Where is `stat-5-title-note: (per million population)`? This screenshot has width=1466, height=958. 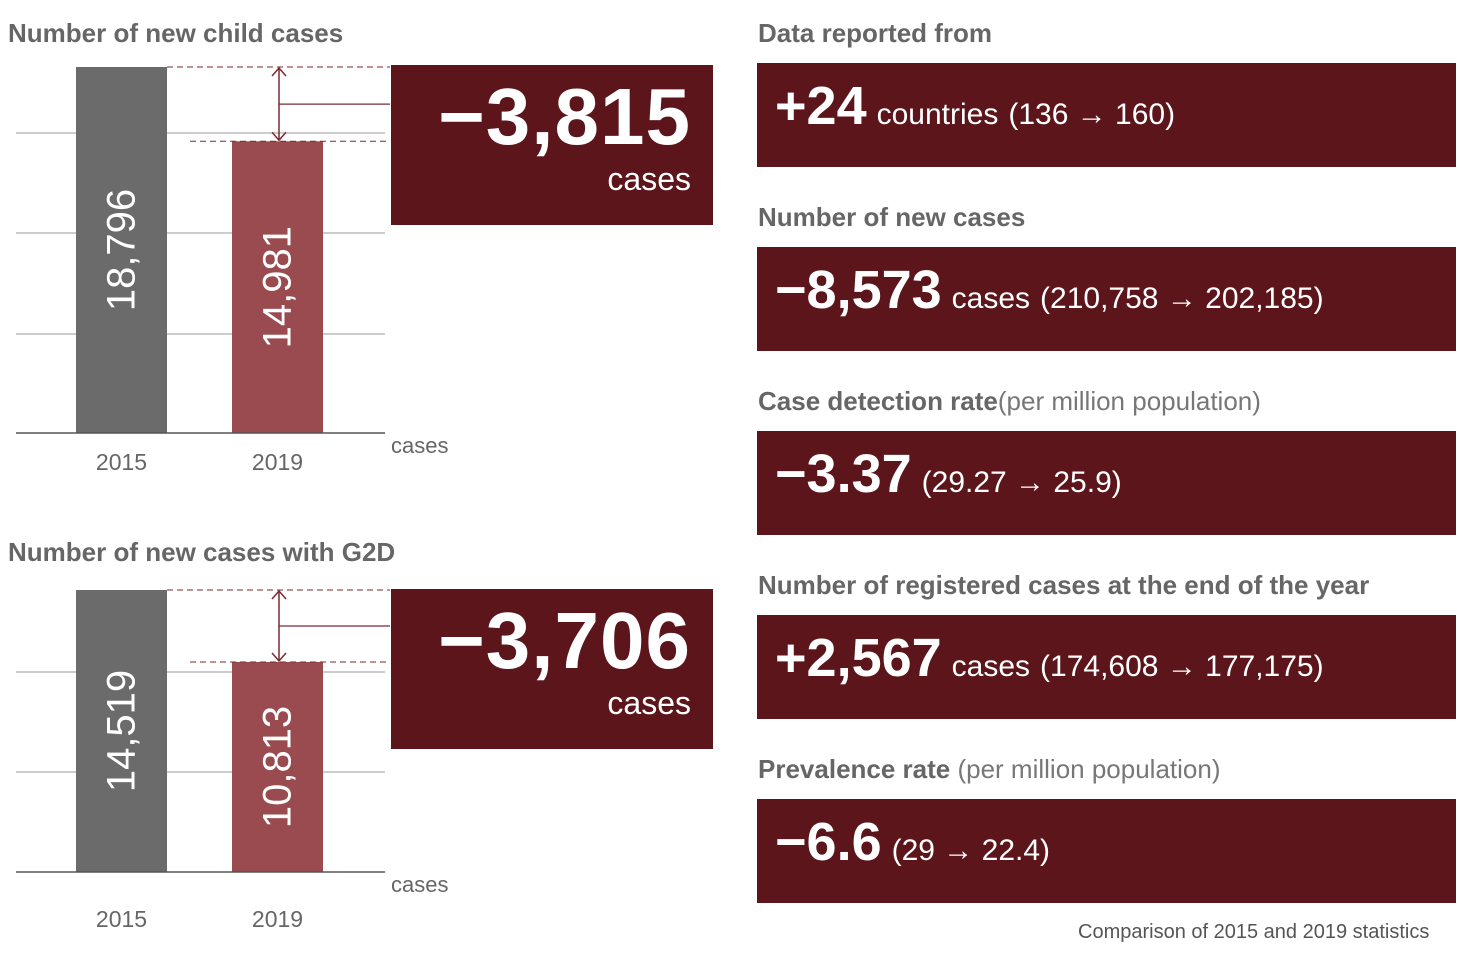 stat-5-title-note: (per million population) is located at coordinates (1085, 769).